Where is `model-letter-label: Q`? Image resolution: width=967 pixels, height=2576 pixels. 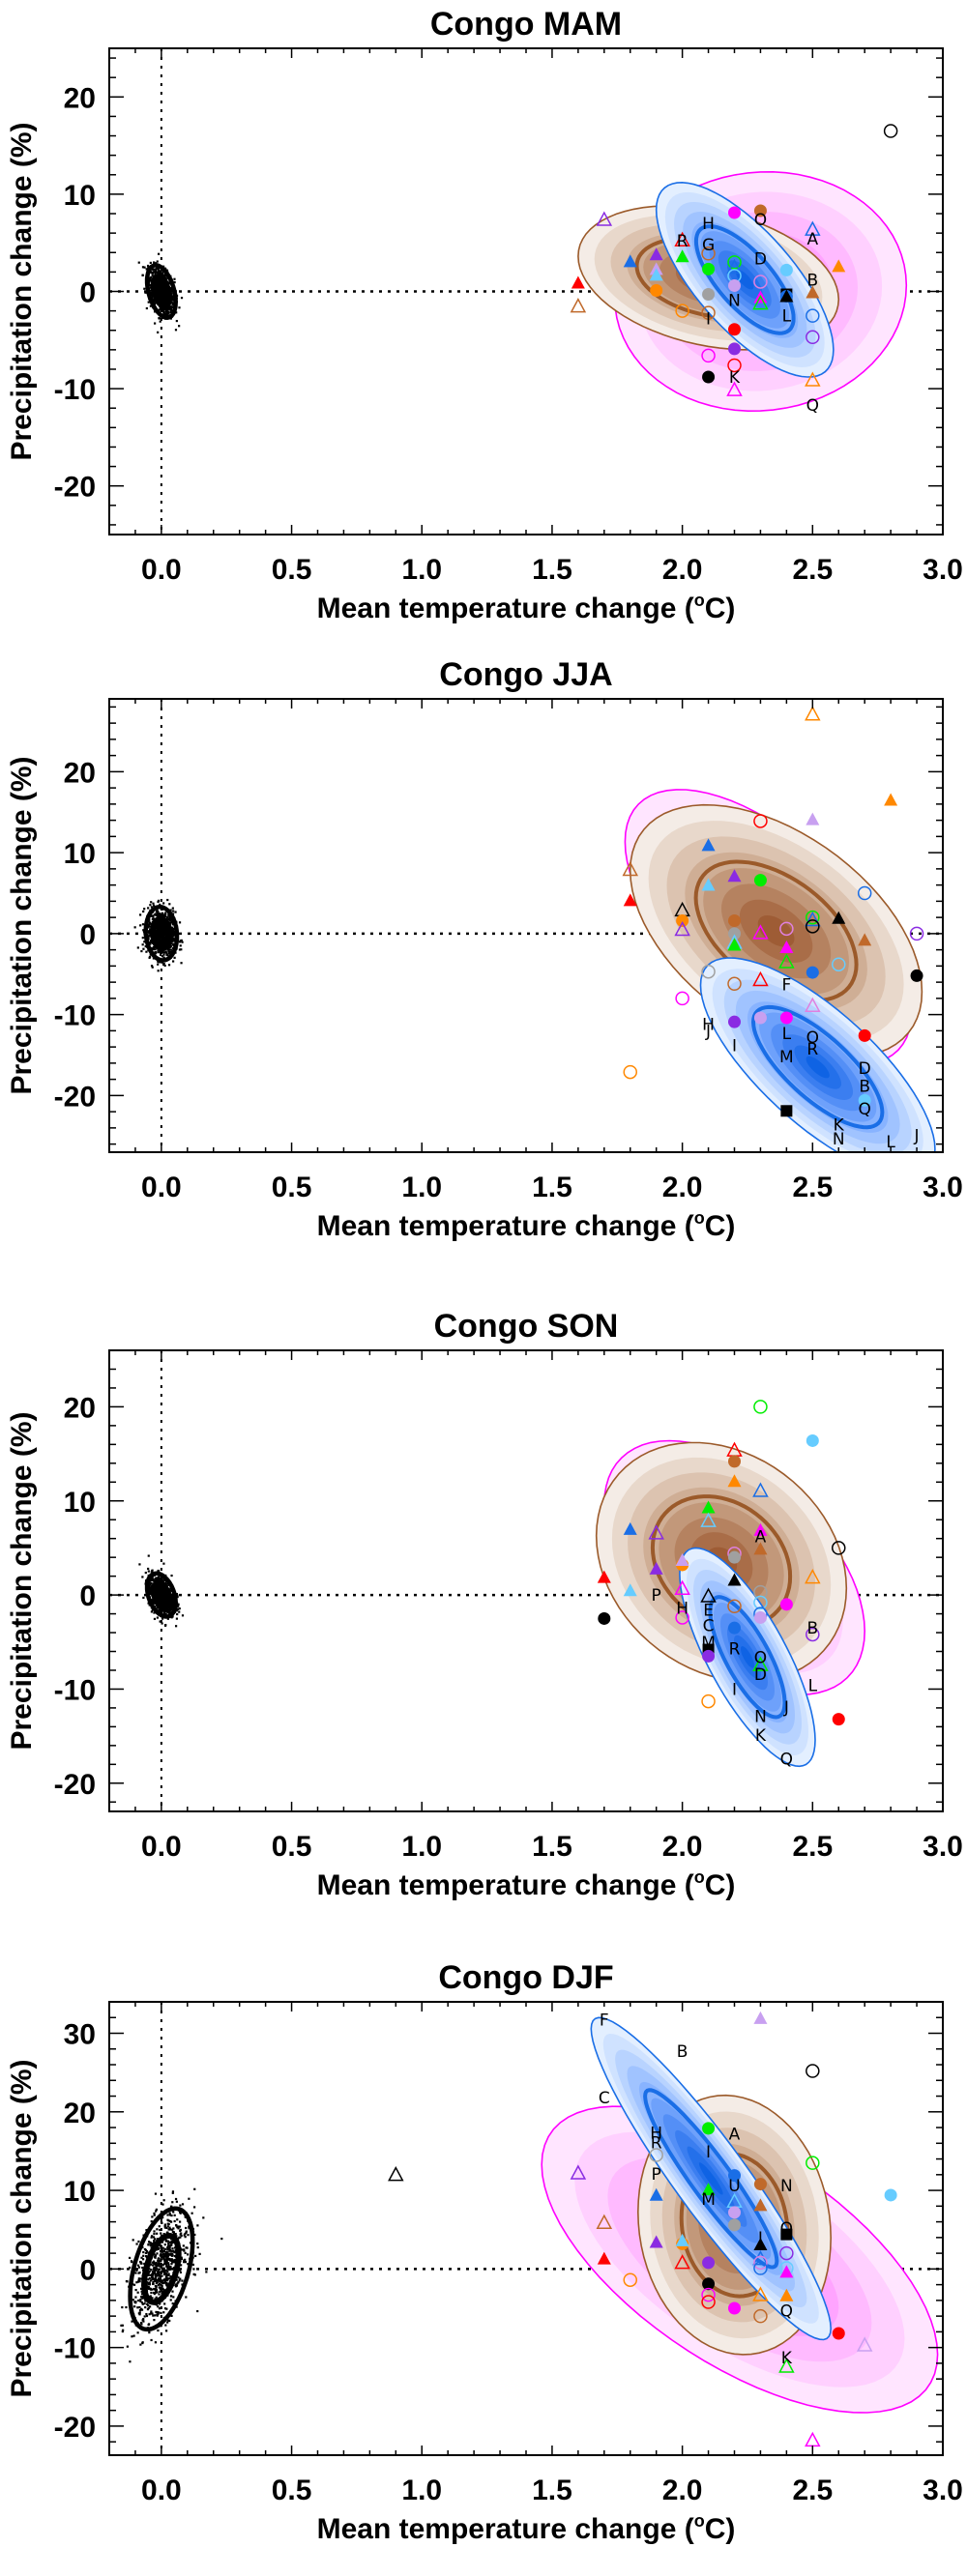 model-letter-label: Q is located at coordinates (812, 406).